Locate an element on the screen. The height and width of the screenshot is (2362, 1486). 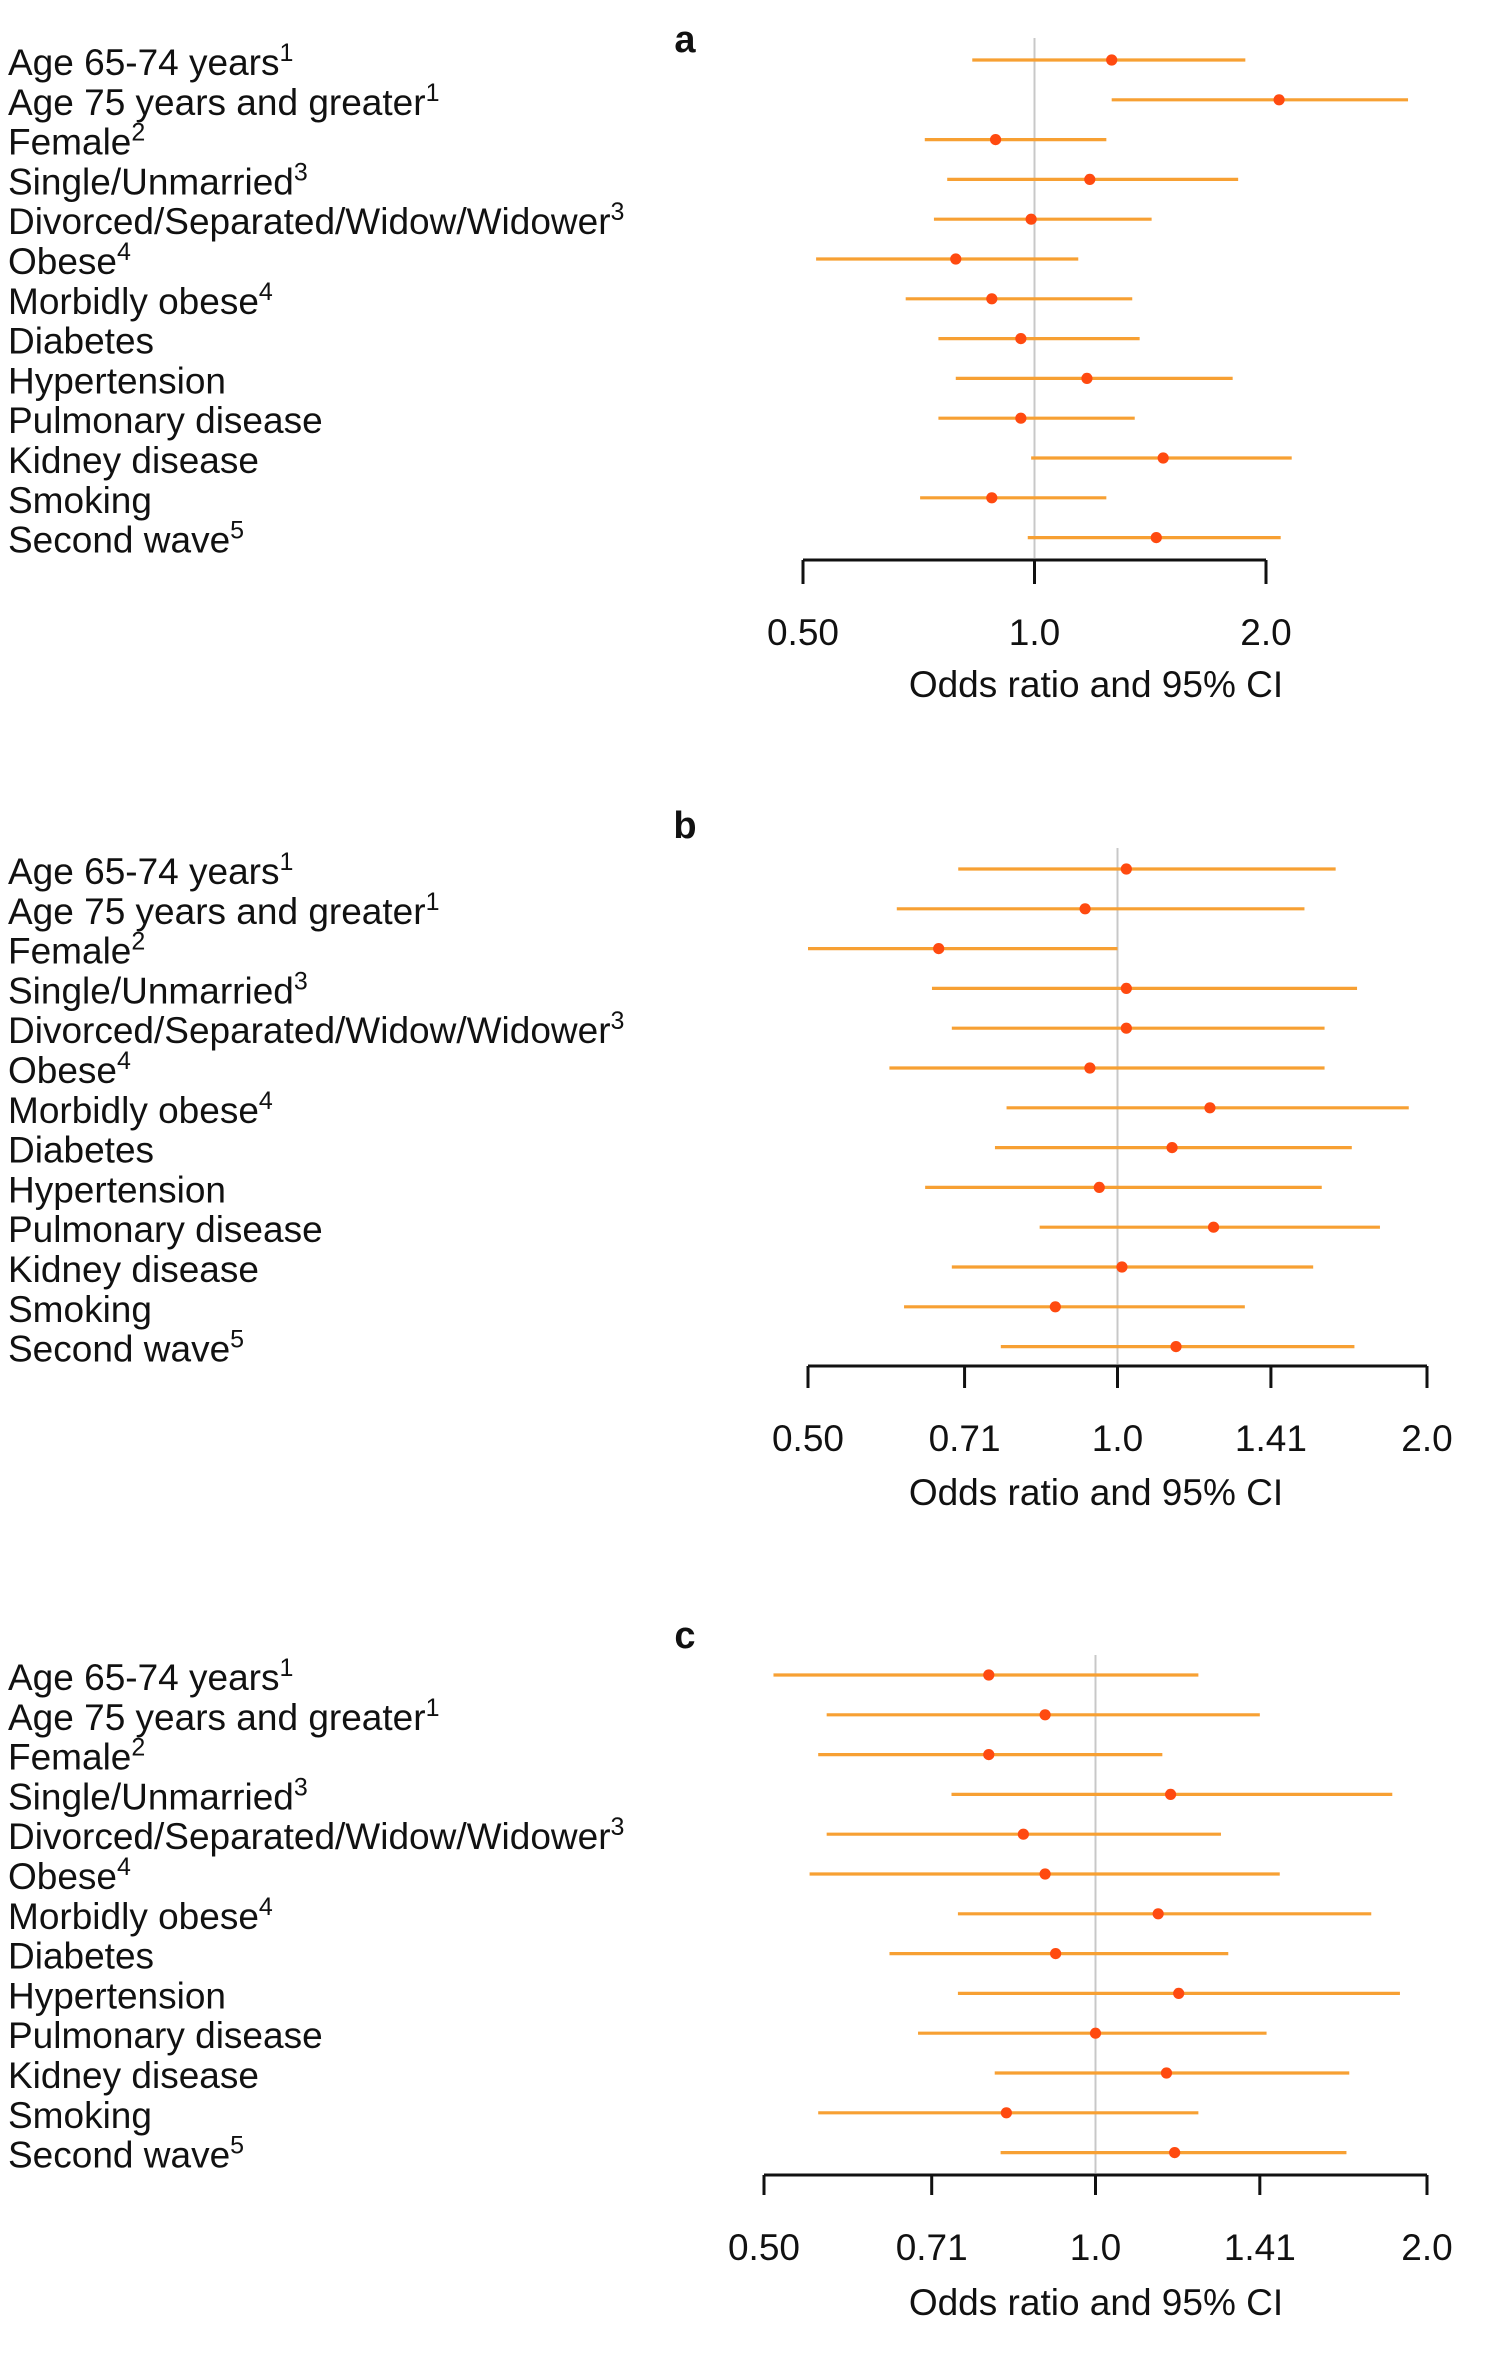
forest-row: Hypertension is located at coordinates (620, 380).